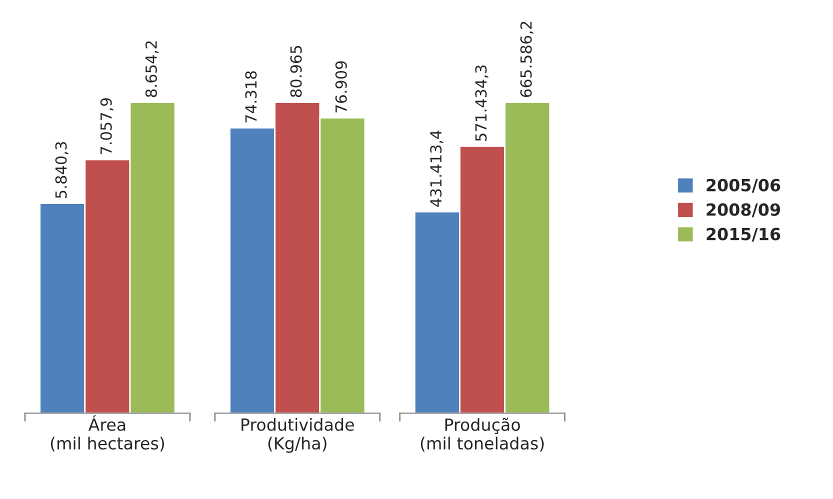  Describe the element at coordinates (437, 168) in the screenshot. I see `data-label: 431.413,4` at that location.